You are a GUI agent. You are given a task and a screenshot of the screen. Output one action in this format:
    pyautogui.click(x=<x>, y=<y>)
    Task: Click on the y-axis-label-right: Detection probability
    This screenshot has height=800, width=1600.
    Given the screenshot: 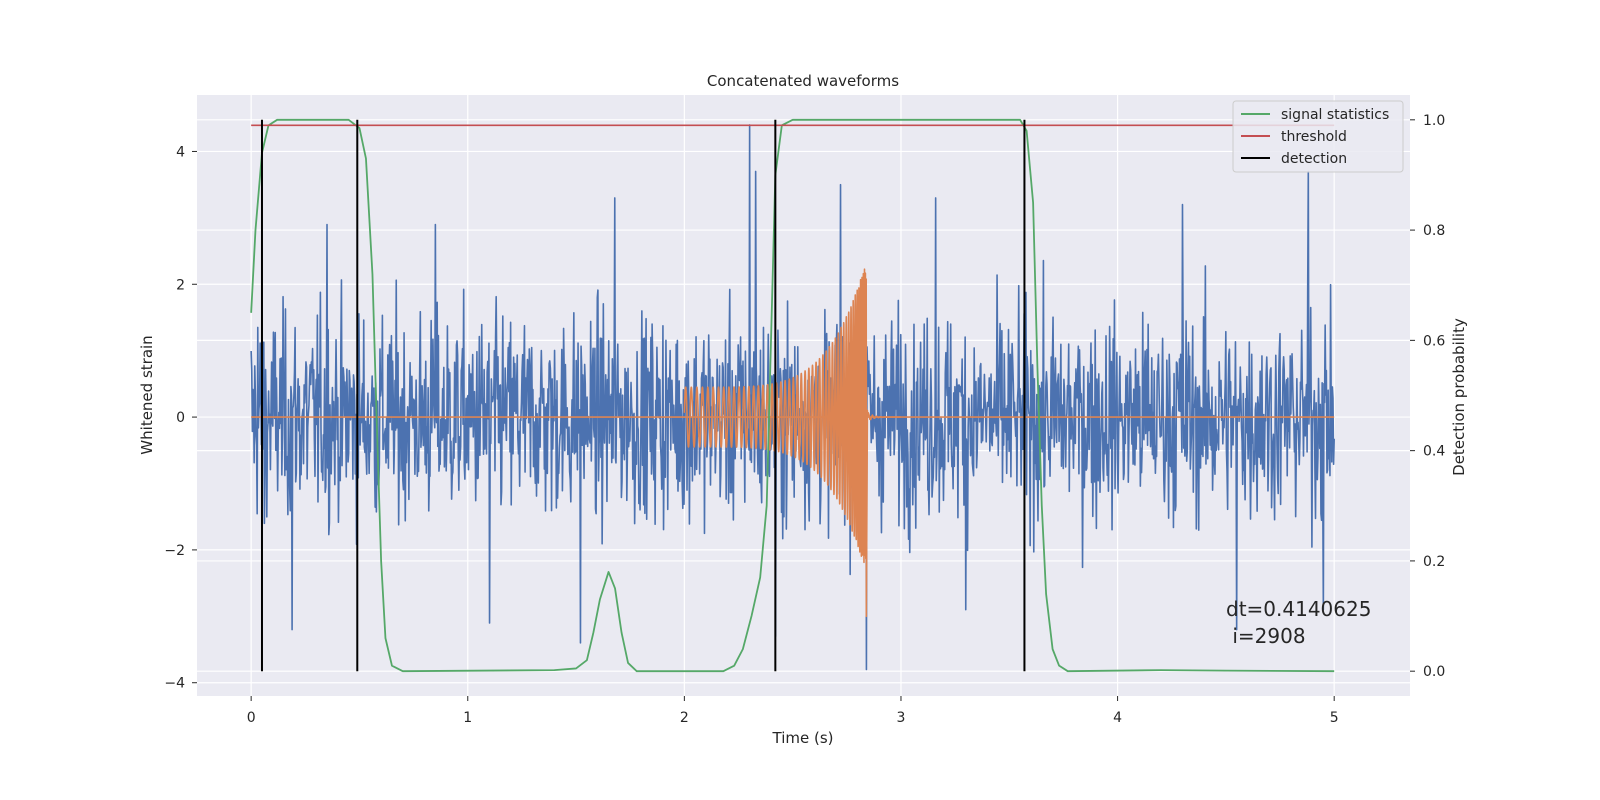 What is the action you would take?
    pyautogui.click(x=1459, y=397)
    